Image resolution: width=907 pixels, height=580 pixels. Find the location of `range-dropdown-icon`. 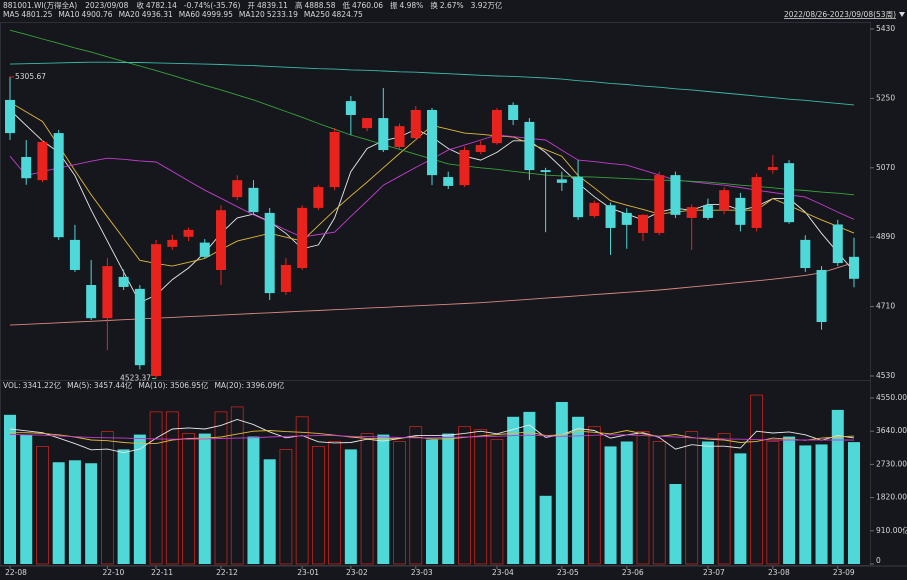

range-dropdown-icon is located at coordinates (902, 14).